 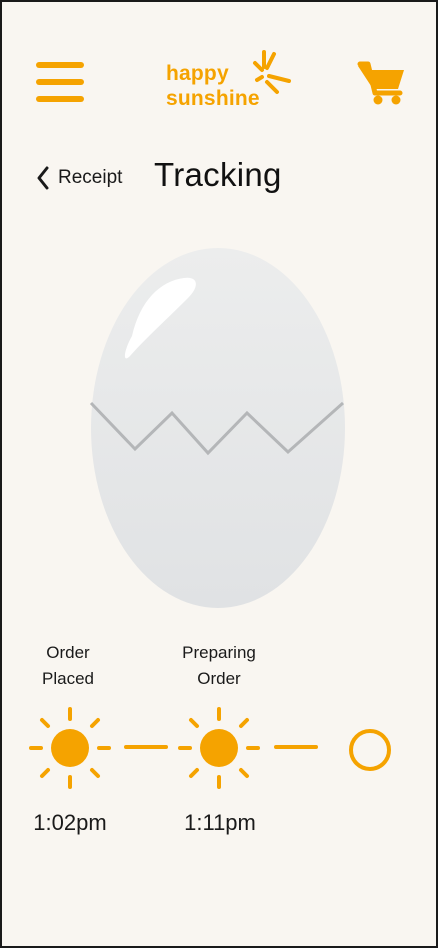 I want to click on logo-sun-rays-icon, so click(x=272, y=72).